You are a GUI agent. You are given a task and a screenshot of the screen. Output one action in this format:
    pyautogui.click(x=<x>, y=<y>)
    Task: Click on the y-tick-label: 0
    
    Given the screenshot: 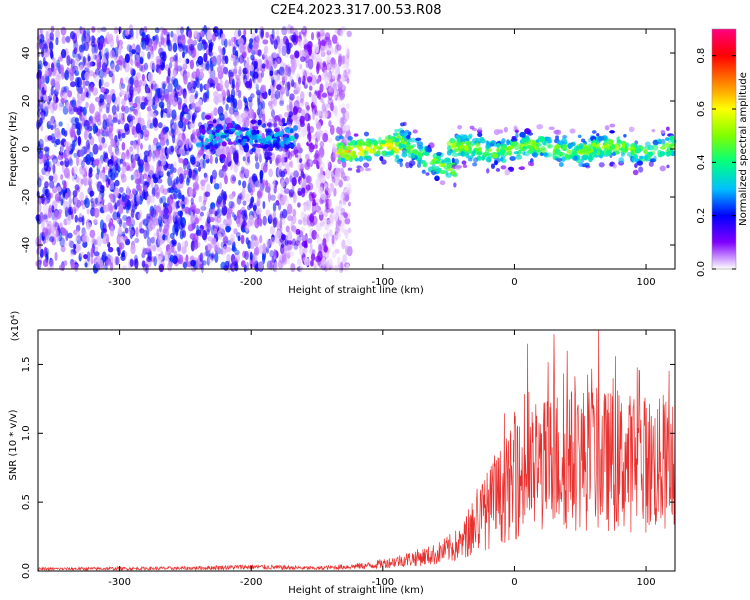 What is the action you would take?
    pyautogui.click(x=26, y=149)
    